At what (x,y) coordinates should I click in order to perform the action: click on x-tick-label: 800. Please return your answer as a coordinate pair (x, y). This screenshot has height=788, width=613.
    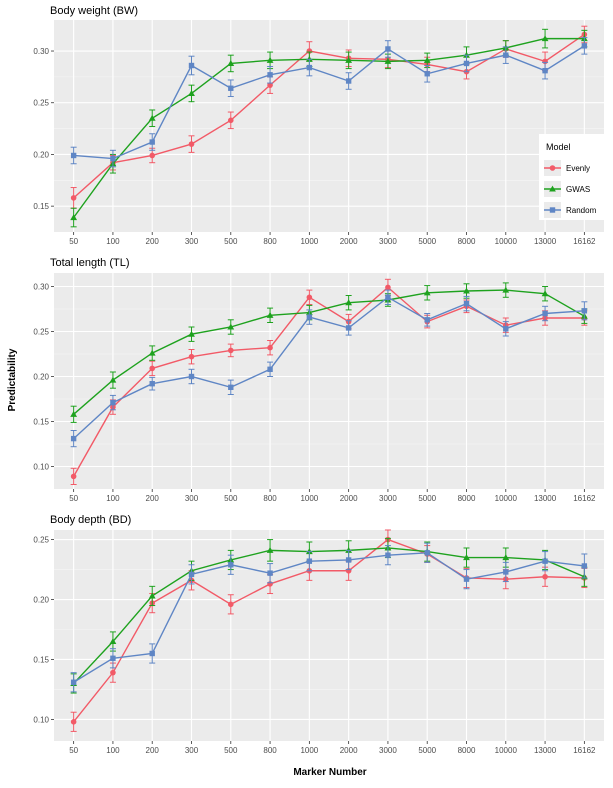
    Looking at the image, I should click on (270, 498).